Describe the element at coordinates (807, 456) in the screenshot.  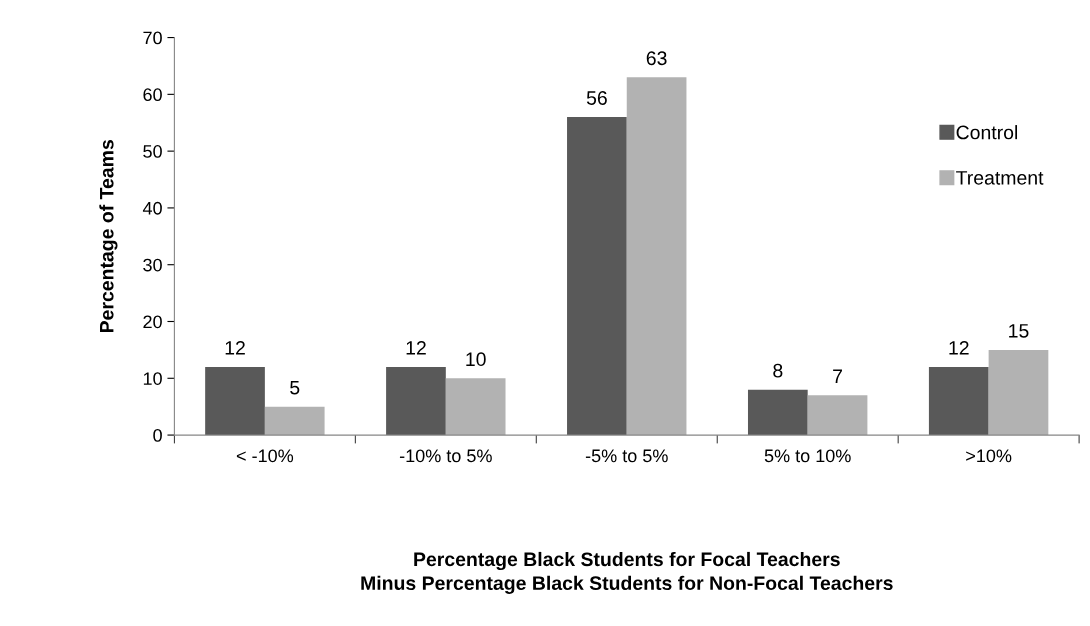
I see `x-tick-label: 5% to 10%` at that location.